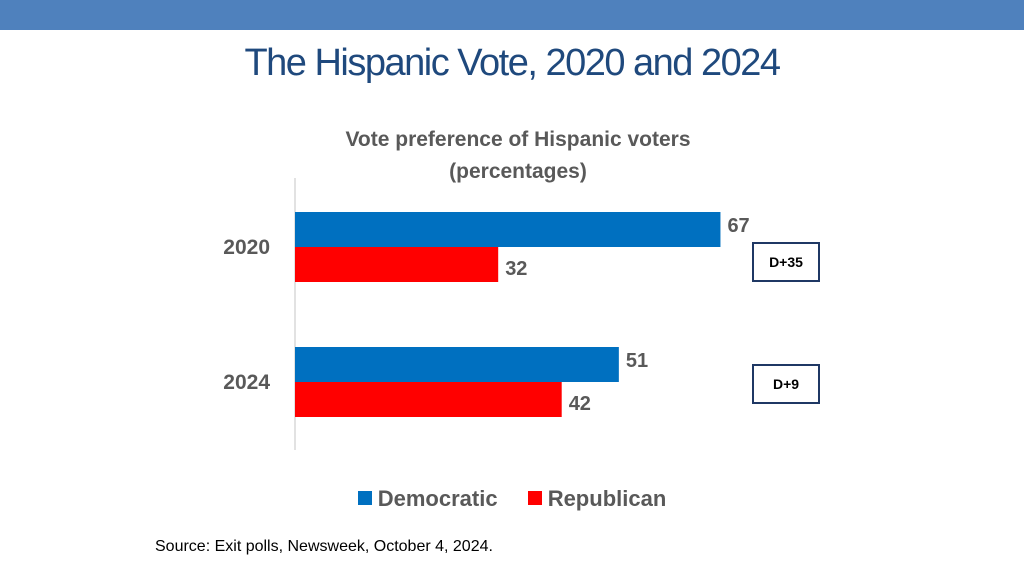  Describe the element at coordinates (518, 171) in the screenshot. I see `chart-subtitle: (percentages)` at that location.